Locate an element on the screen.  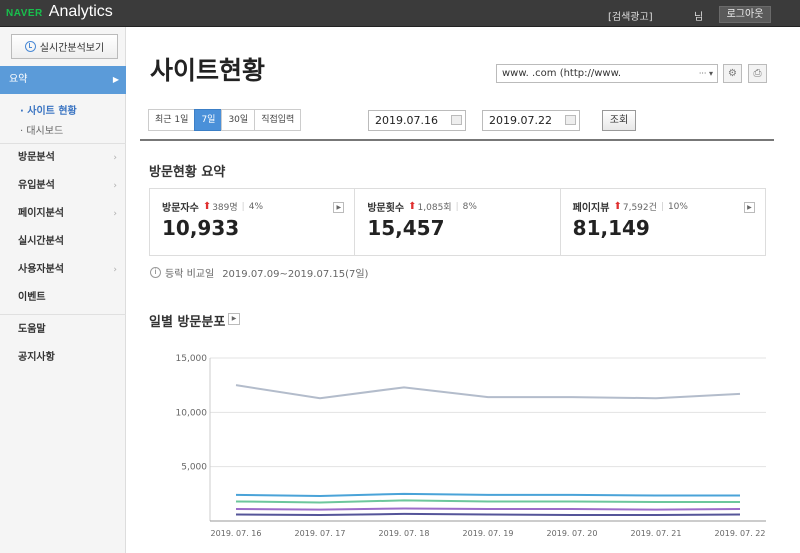
period-tabs: 최근 1일 7일 30일 직접입력 is located at coordinates (225, 120).